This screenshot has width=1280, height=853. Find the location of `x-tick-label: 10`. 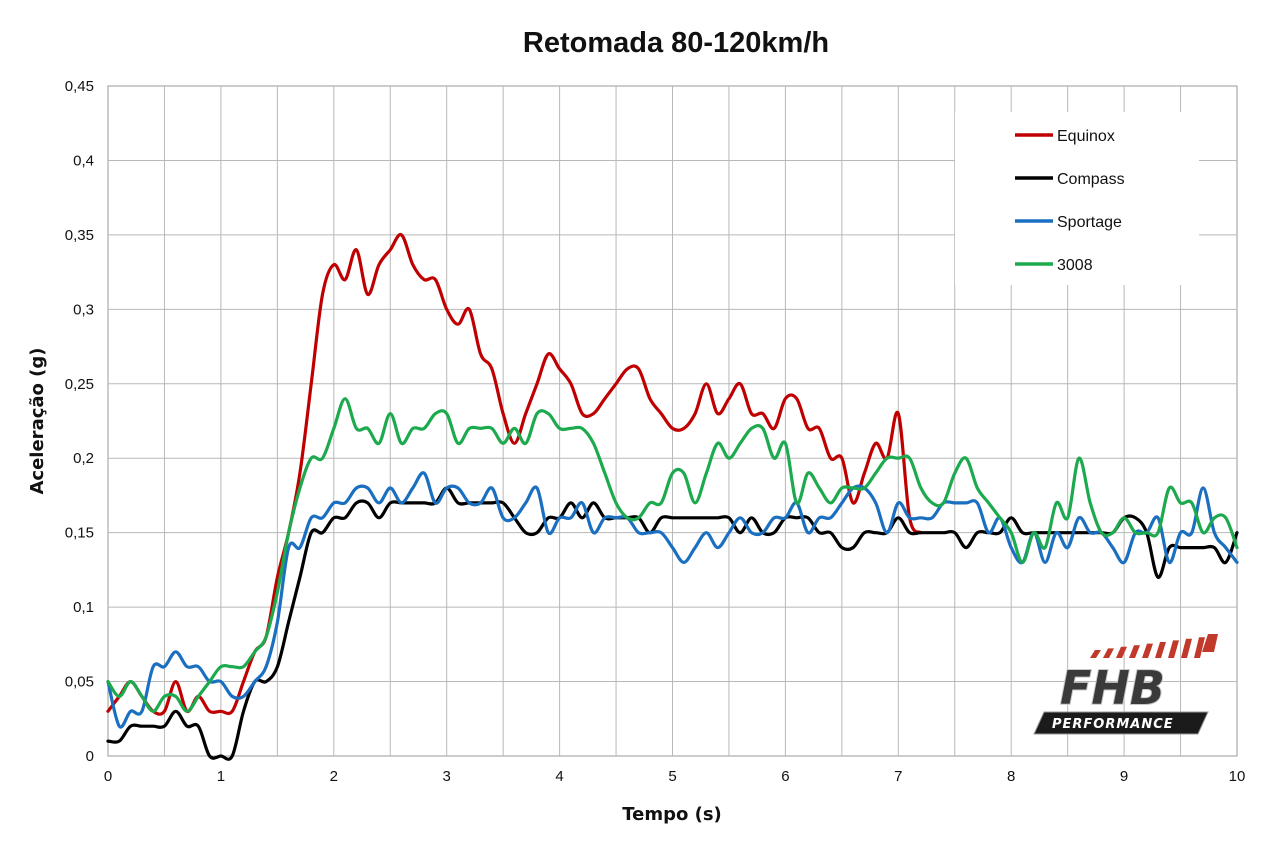

x-tick-label: 10 is located at coordinates (1237, 776).